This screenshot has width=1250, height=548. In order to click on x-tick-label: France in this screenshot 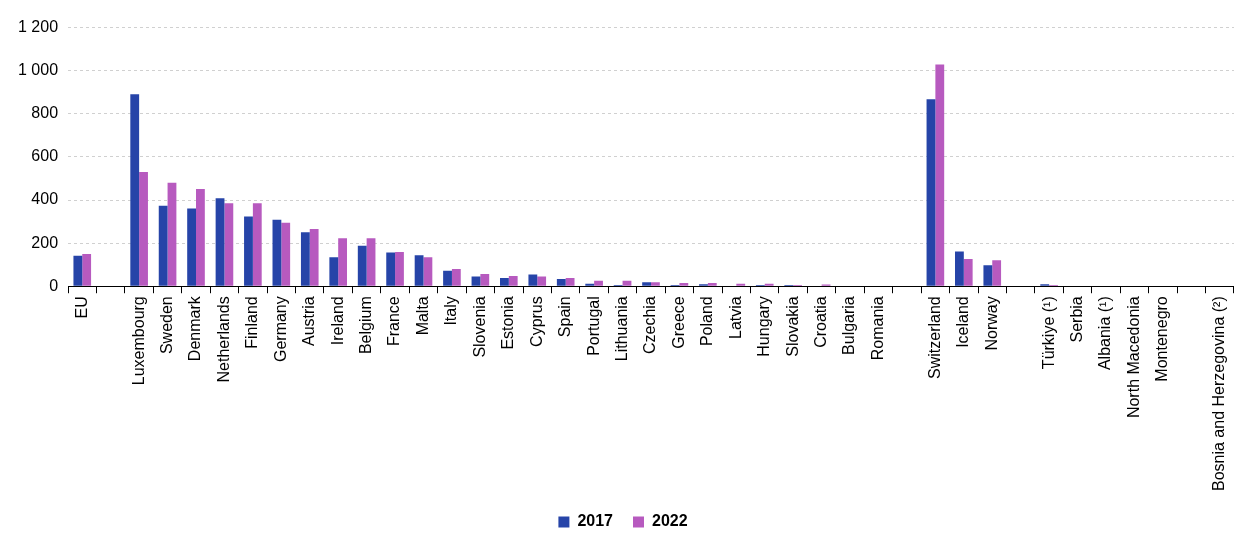, I will do `click(394, 321)`.